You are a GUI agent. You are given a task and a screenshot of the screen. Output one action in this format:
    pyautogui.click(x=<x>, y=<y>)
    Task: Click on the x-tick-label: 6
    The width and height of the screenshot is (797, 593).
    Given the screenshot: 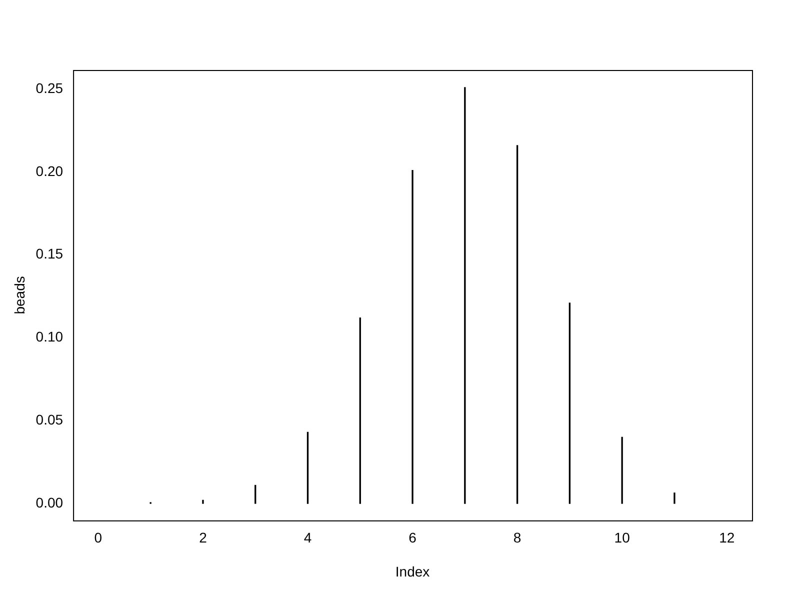 What is the action you would take?
    pyautogui.click(x=412, y=538)
    